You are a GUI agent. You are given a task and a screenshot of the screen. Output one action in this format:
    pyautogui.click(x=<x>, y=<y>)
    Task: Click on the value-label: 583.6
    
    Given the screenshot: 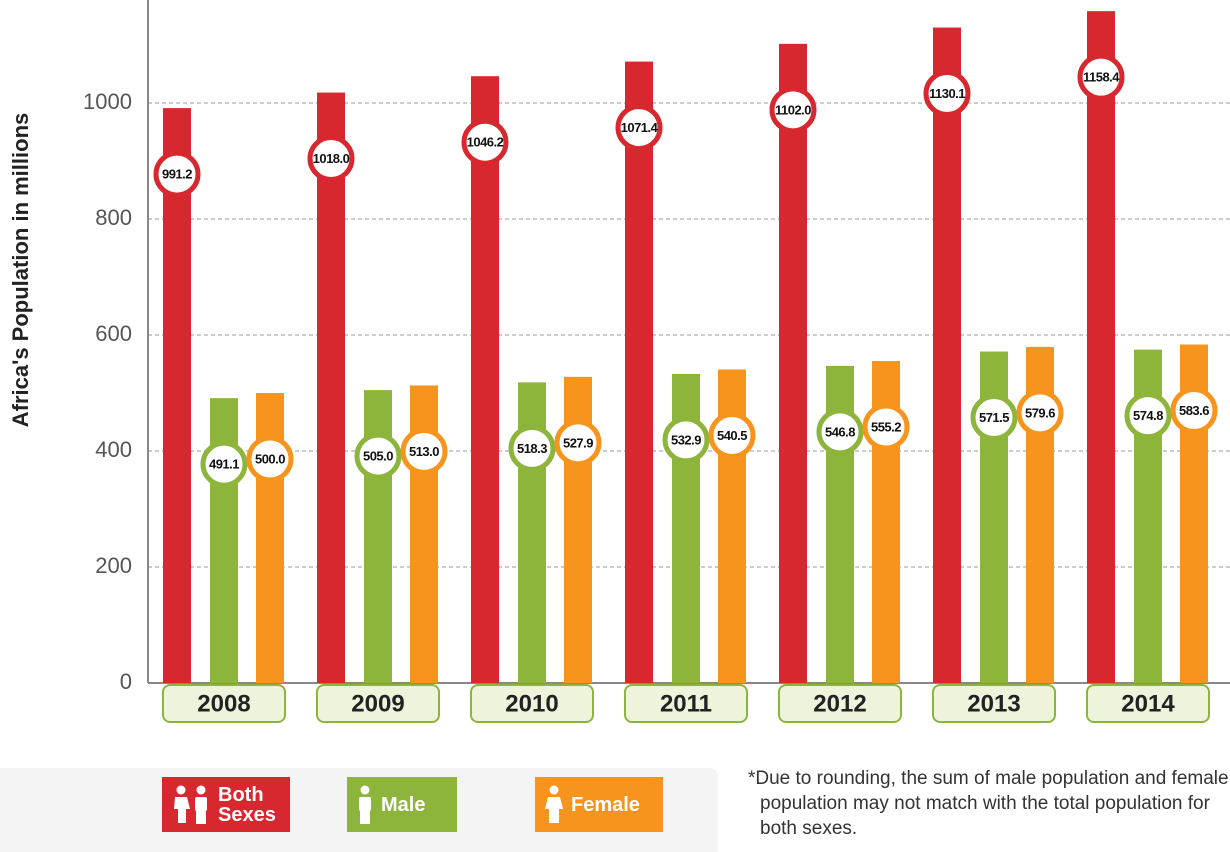 What is the action you would take?
    pyautogui.click(x=1194, y=410)
    